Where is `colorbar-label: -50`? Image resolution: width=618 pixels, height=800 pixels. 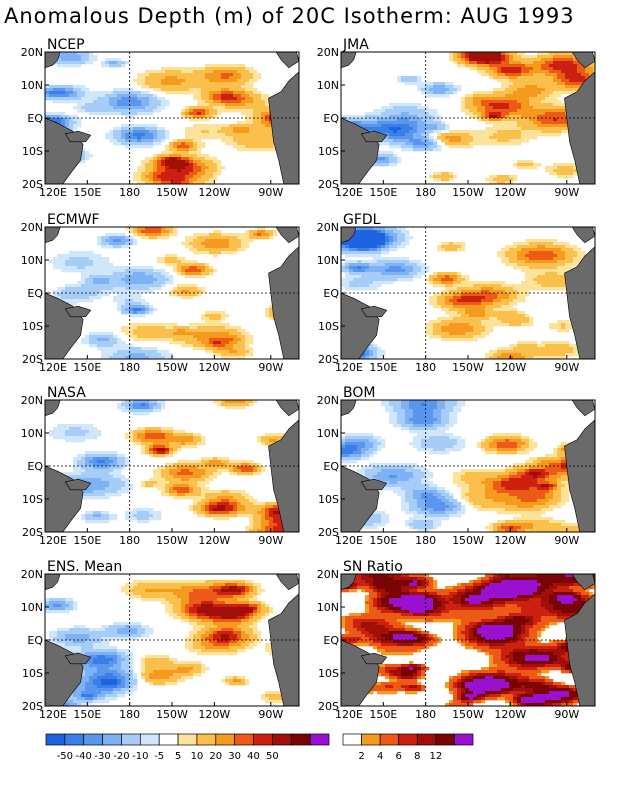 colorbar-label: -50 is located at coordinates (65, 756).